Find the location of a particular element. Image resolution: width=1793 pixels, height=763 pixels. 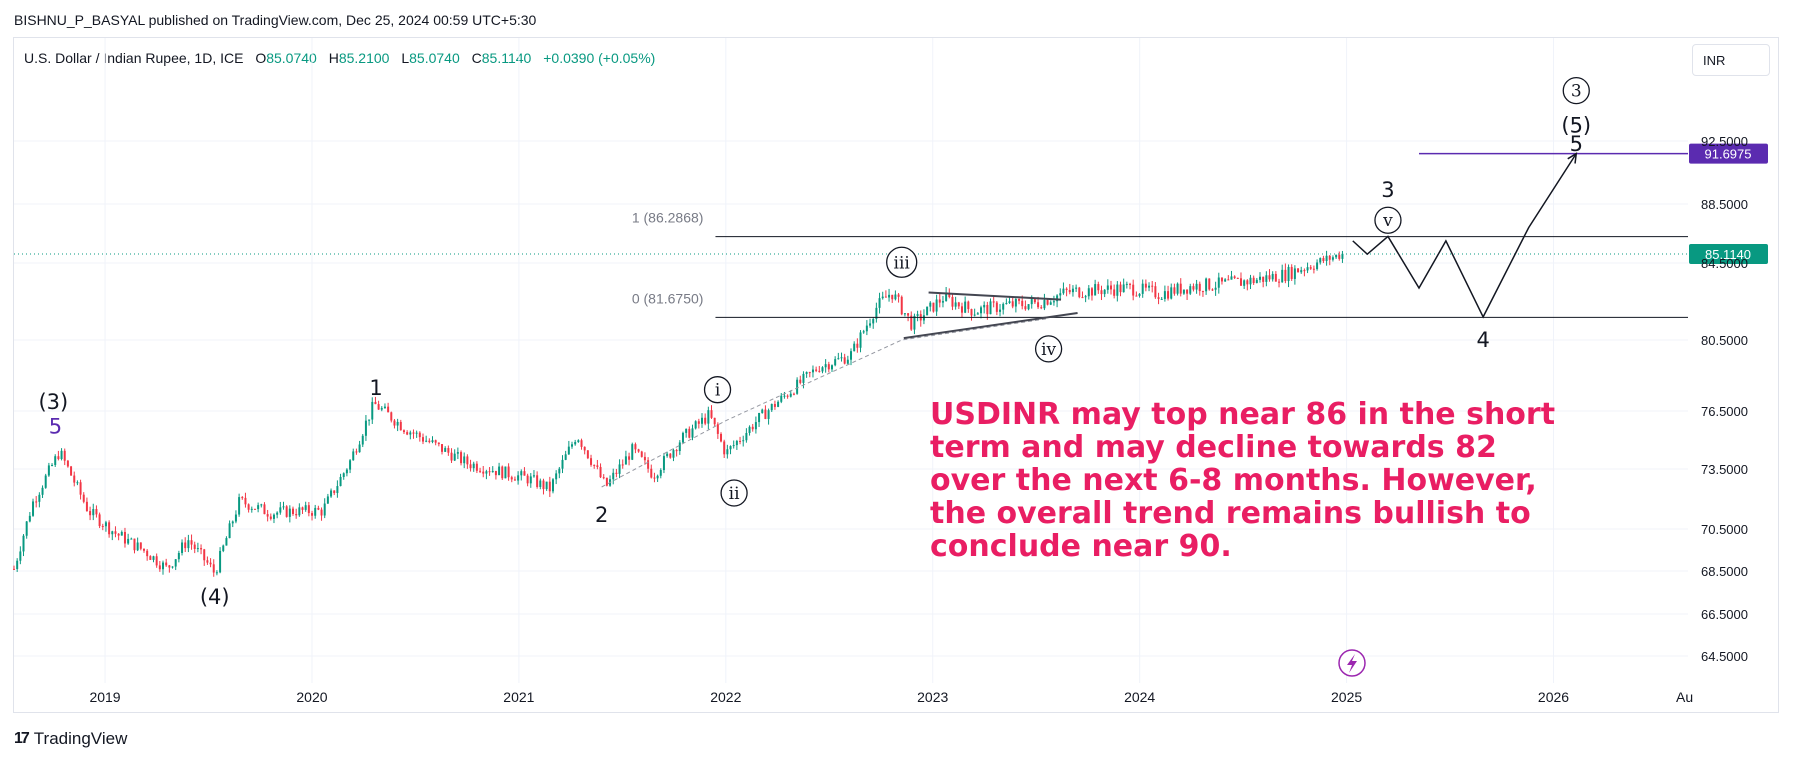

open-value: 85.0740 is located at coordinates (291, 58).